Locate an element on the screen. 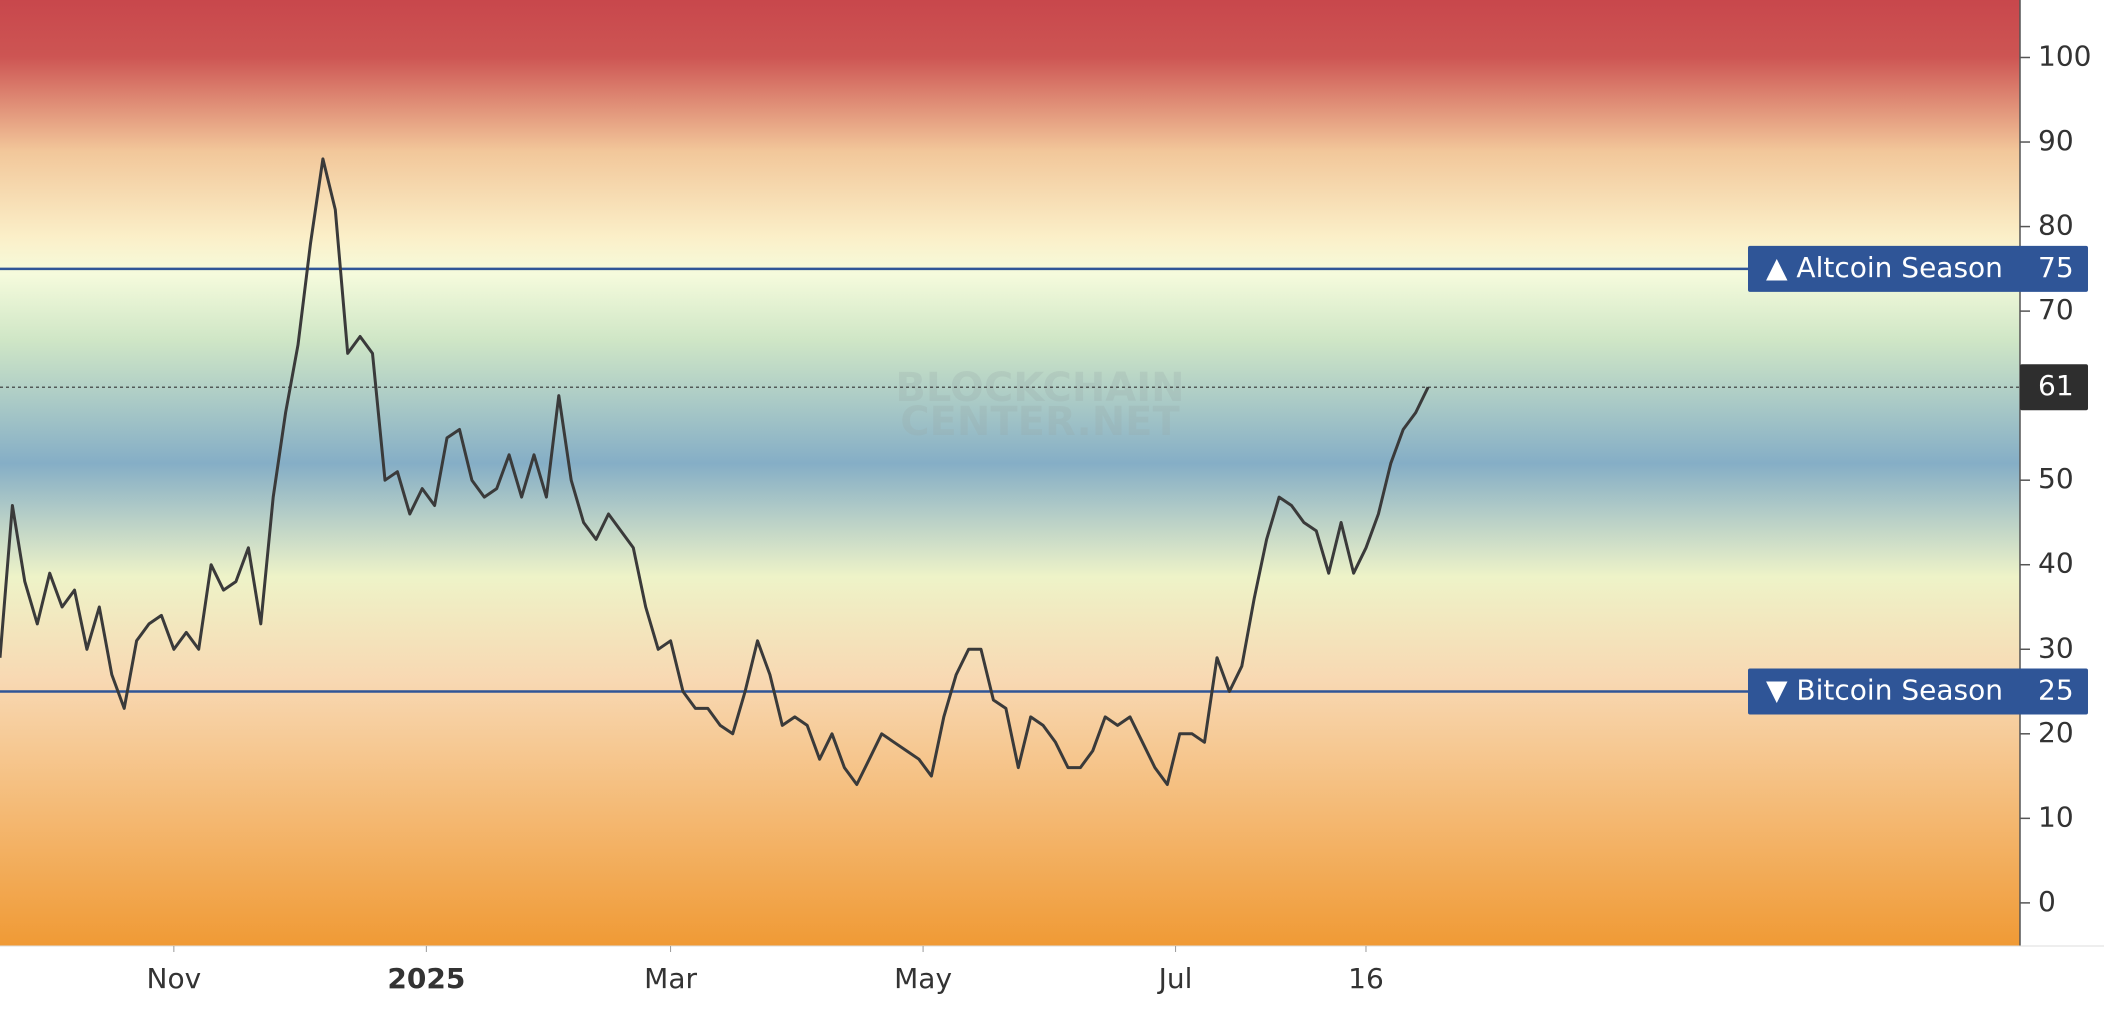  x-tick-label: 2025 is located at coordinates (426, 978).